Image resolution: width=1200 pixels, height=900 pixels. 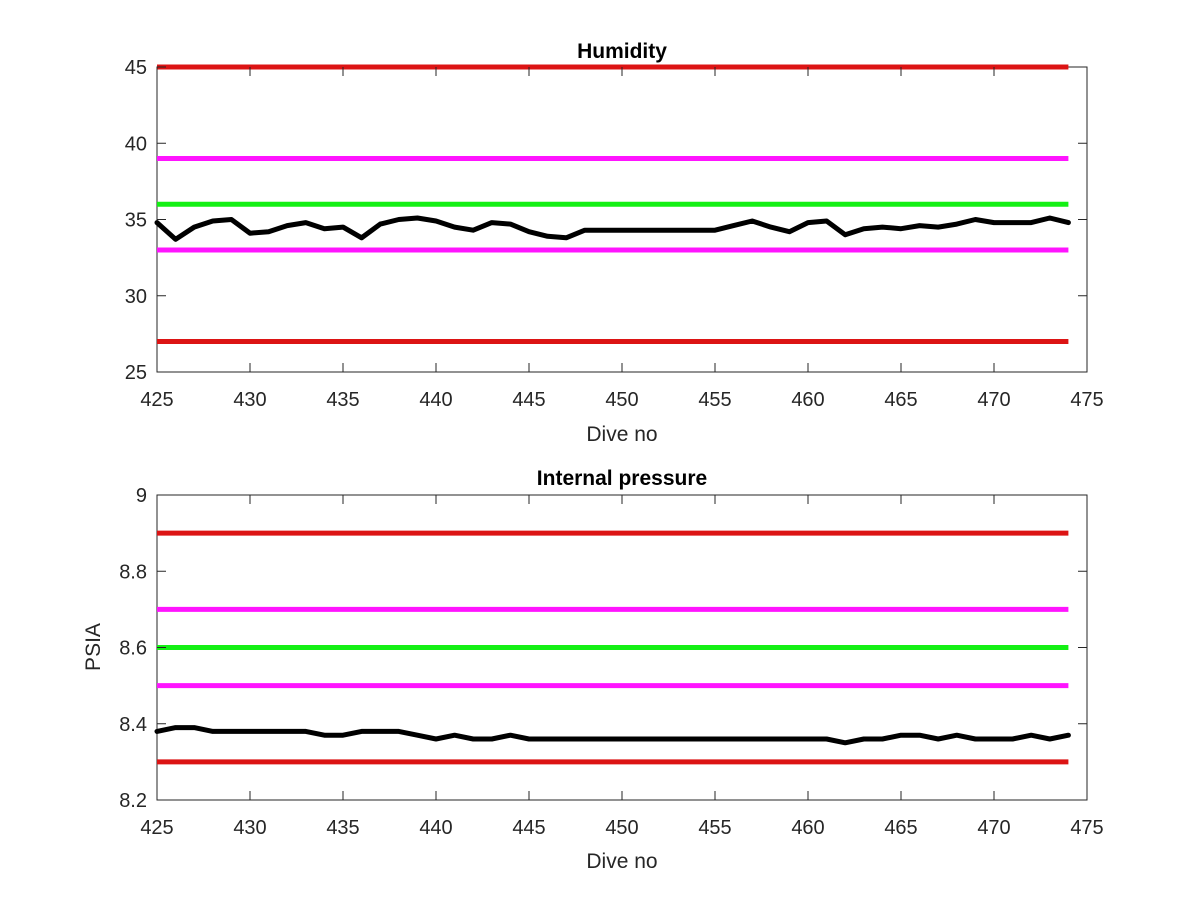 I want to click on pressure-y-tick-label: 9, so click(x=141, y=496).